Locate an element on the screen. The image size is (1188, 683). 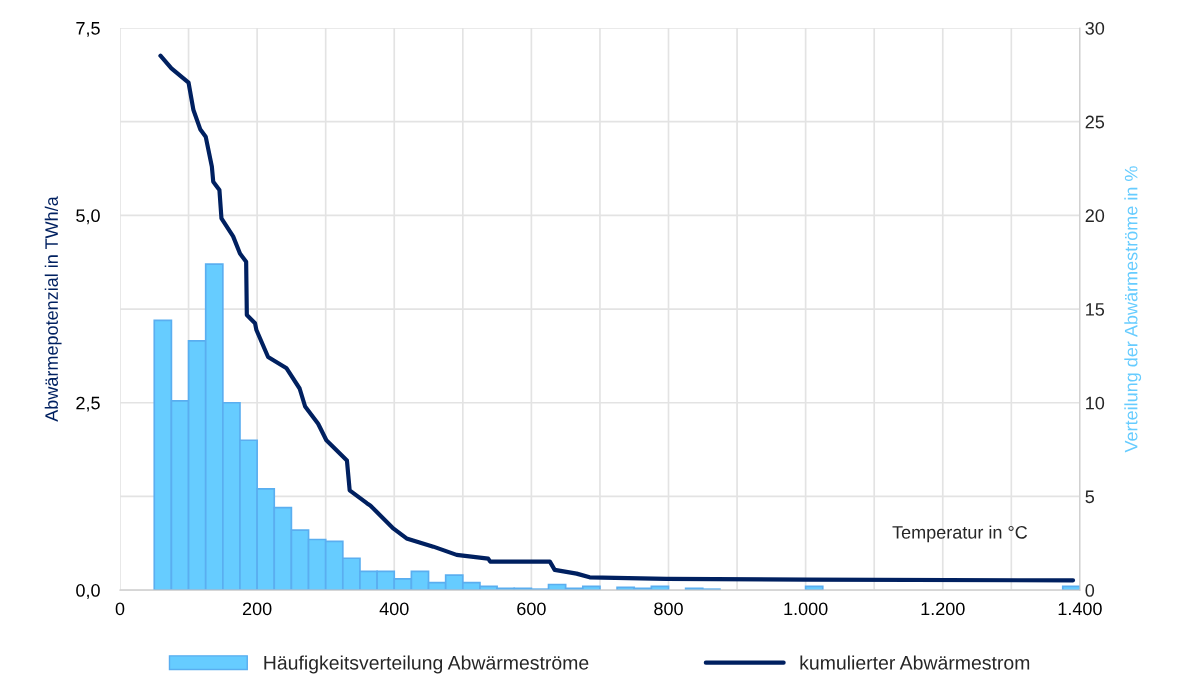
x-tick-label: 800 is located at coordinates (668, 609).